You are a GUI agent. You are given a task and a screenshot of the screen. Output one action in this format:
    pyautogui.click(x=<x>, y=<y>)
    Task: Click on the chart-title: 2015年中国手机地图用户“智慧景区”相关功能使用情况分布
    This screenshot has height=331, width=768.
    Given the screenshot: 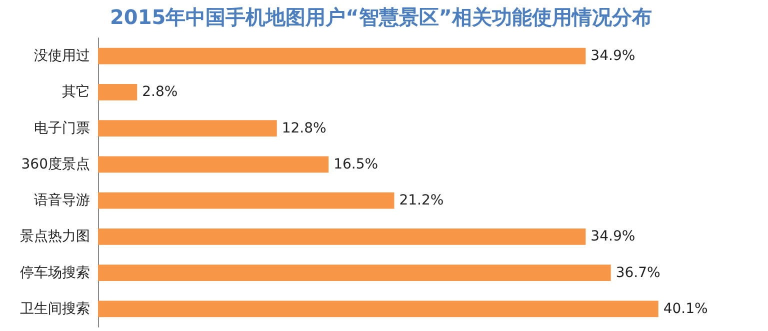 What is the action you would take?
    pyautogui.click(x=381, y=17)
    